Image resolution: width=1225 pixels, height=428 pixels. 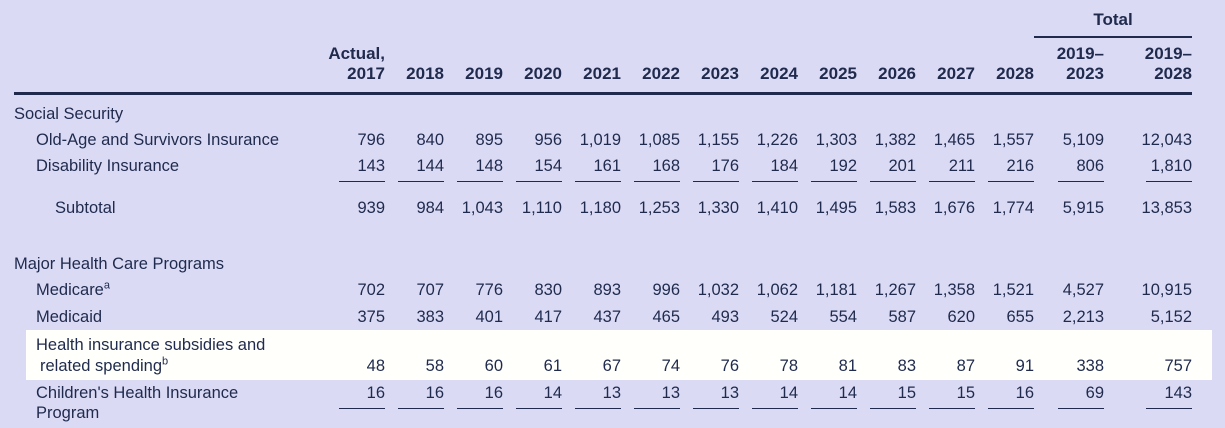 I want to click on value-cell: 383, so click(x=430, y=316).